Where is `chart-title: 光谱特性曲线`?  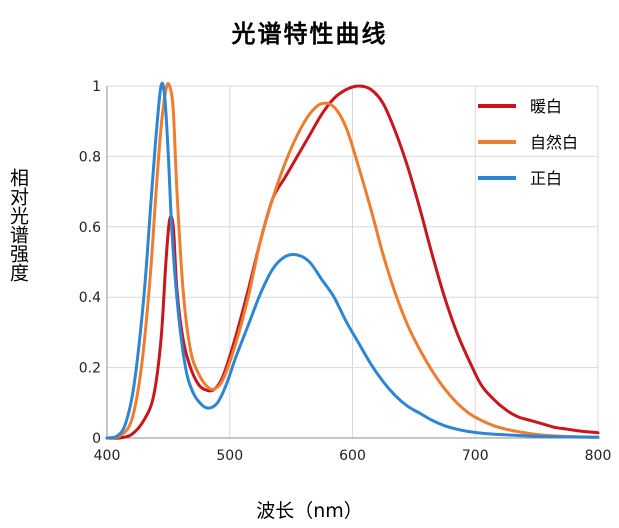 chart-title: 光谱特性曲线 is located at coordinates (309, 34).